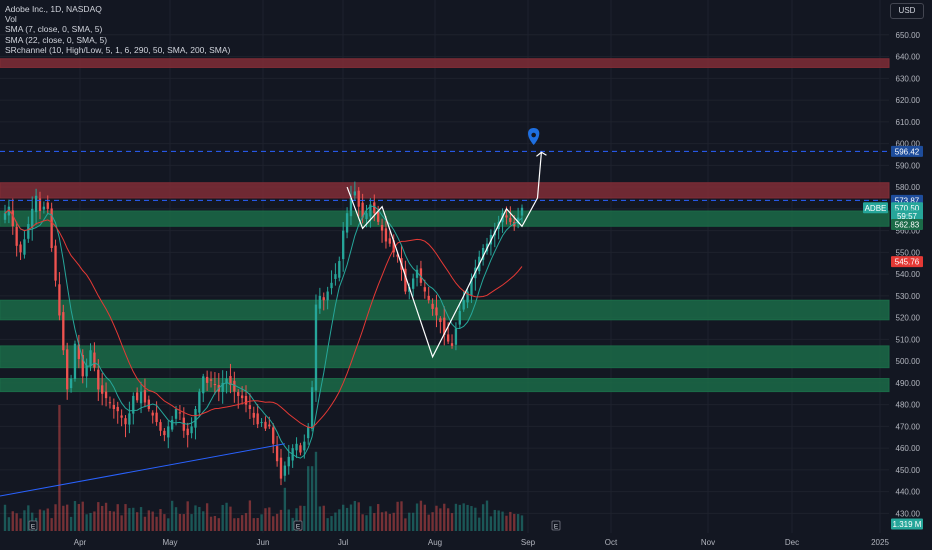 The width and height of the screenshot is (932, 550). I want to click on y-tick-12: 550.00, so click(908, 252).